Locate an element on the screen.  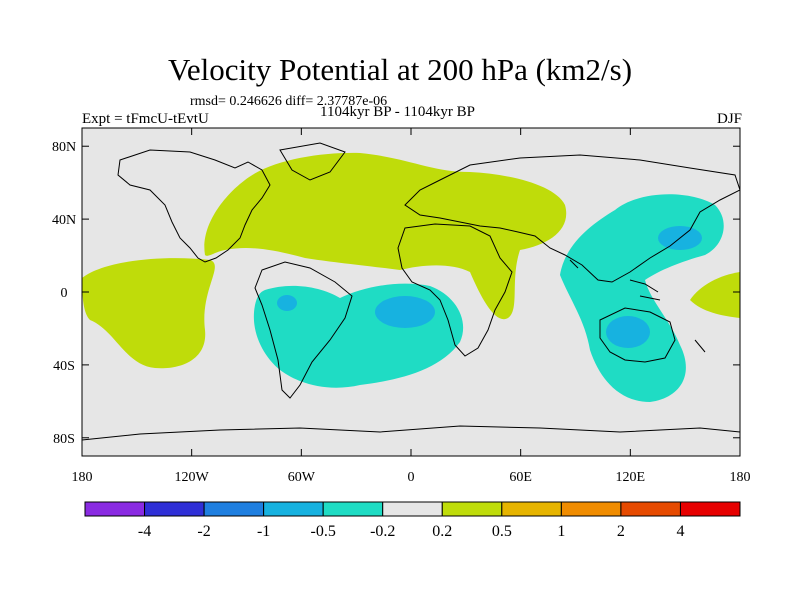
lat-tick-label: 40S is located at coordinates (64, 366).